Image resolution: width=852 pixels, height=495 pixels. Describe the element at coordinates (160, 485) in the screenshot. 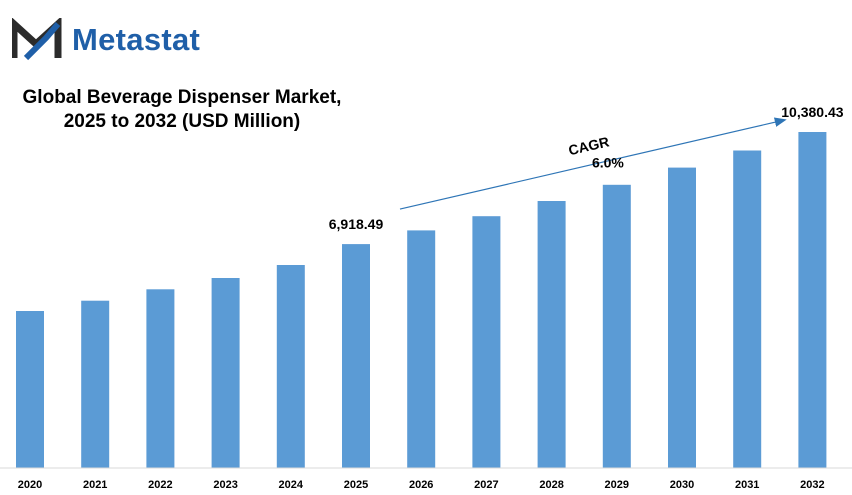

I see `x-tick-2022: 2022` at that location.